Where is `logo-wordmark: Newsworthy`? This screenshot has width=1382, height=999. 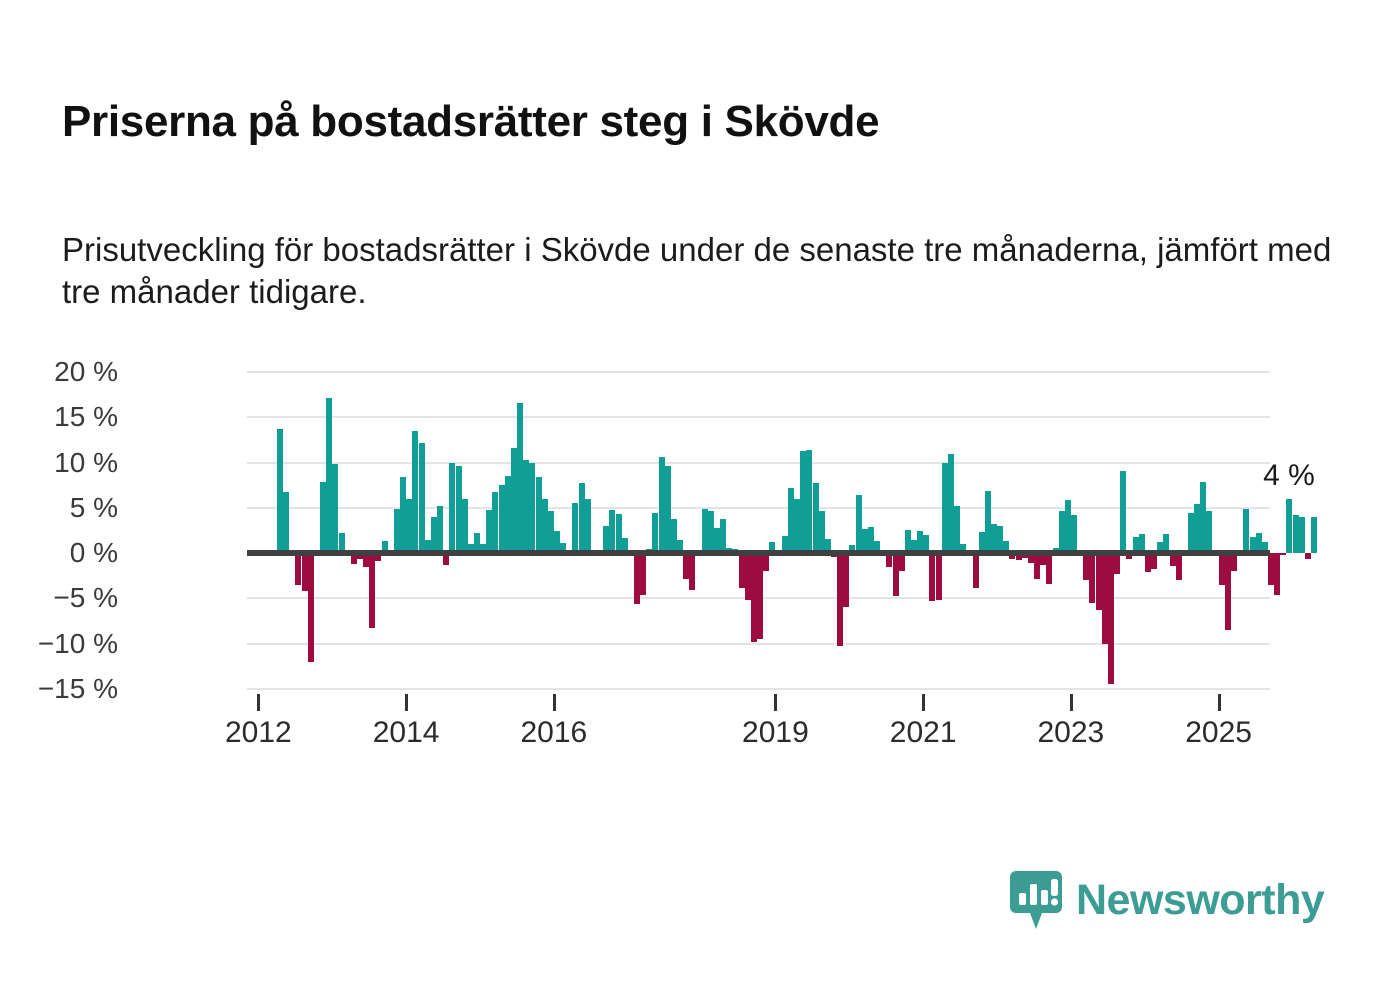 logo-wordmark: Newsworthy is located at coordinates (1200, 899).